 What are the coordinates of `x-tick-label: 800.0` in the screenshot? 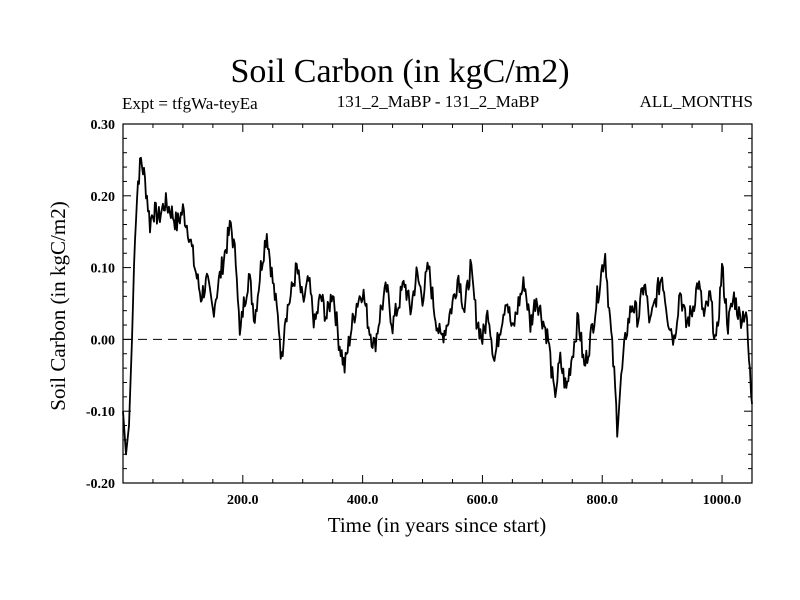 It's located at (602, 500).